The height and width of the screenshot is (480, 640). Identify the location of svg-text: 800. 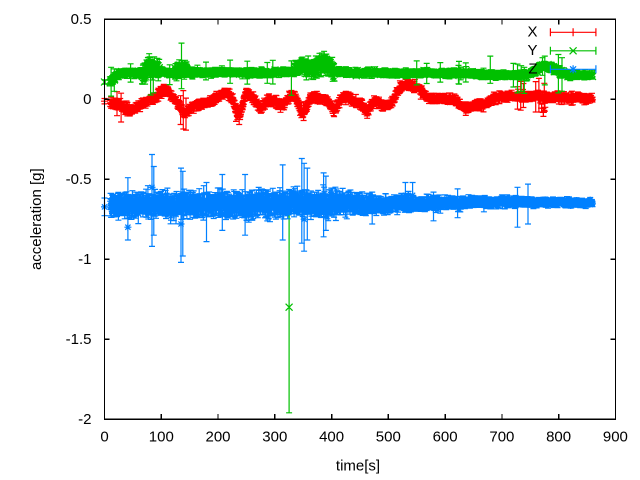
(558, 437).